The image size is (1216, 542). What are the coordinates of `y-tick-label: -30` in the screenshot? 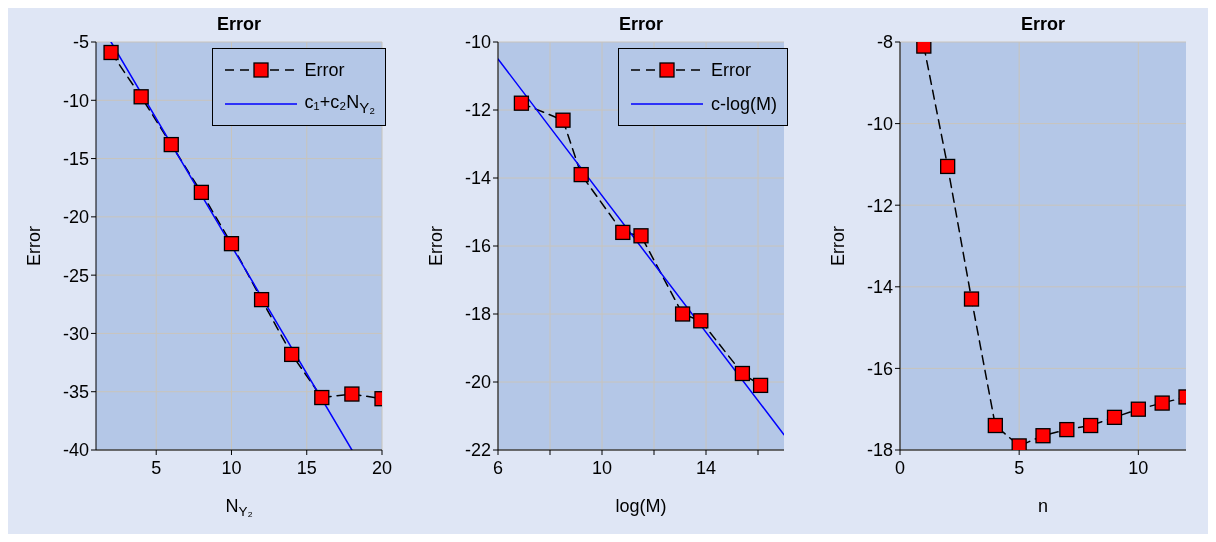 It's located at (75, 333).